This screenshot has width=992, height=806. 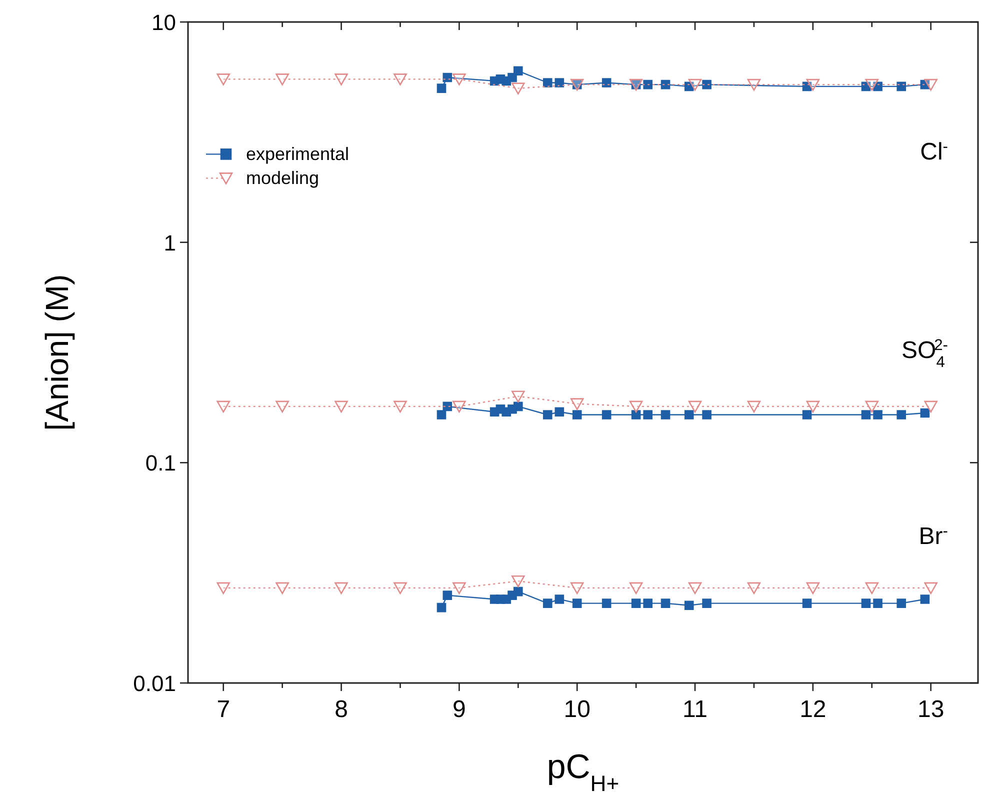 What do you see at coordinates (583, 772) in the screenshot?
I see `x-axis-title: pC$_{H+}$` at bounding box center [583, 772].